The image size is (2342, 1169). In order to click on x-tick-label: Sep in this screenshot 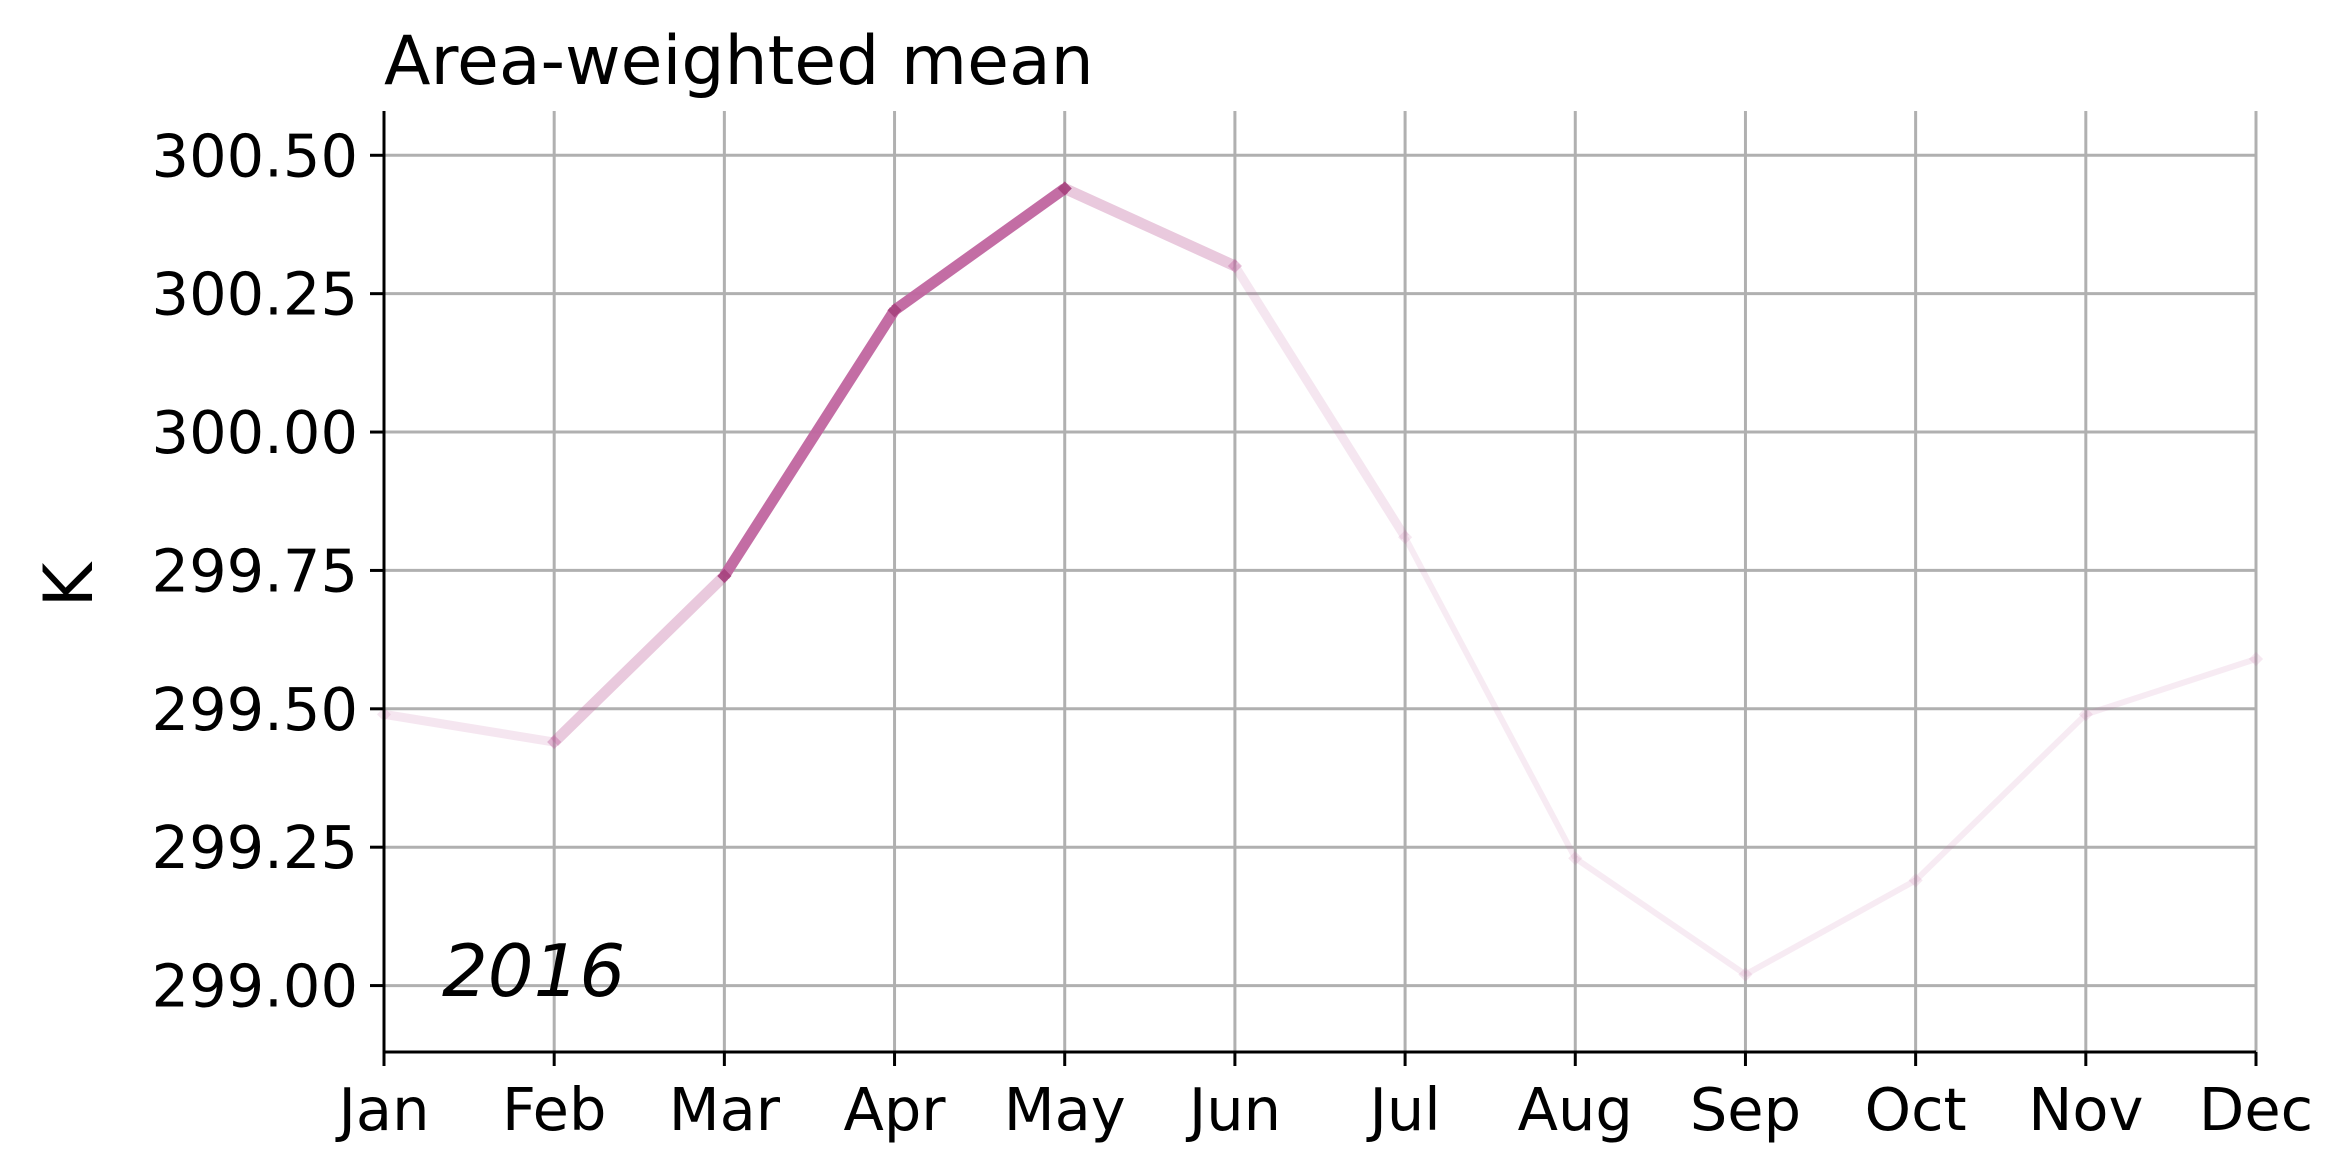, I will do `click(1745, 1109)`.